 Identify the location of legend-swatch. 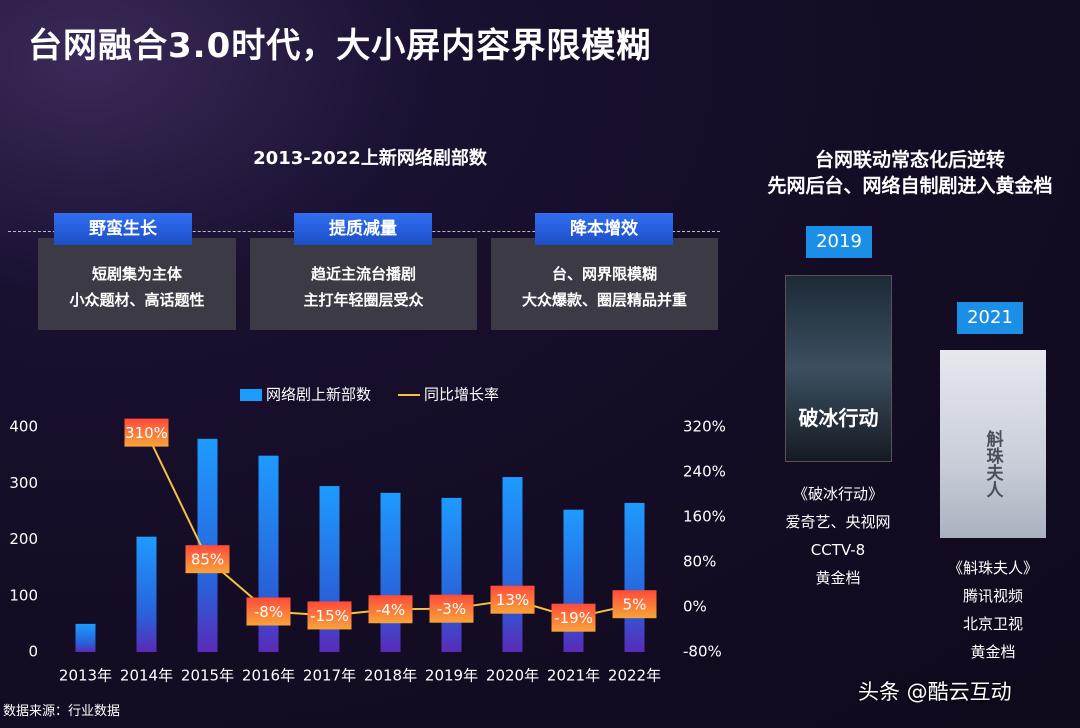
(251, 395).